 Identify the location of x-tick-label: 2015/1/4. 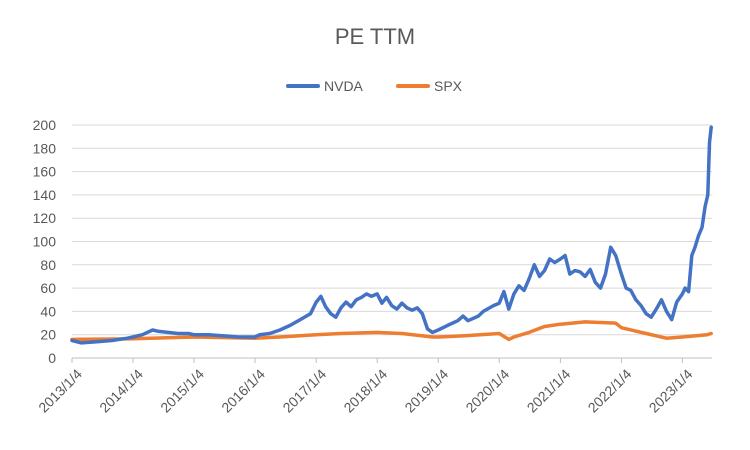
(182, 391).